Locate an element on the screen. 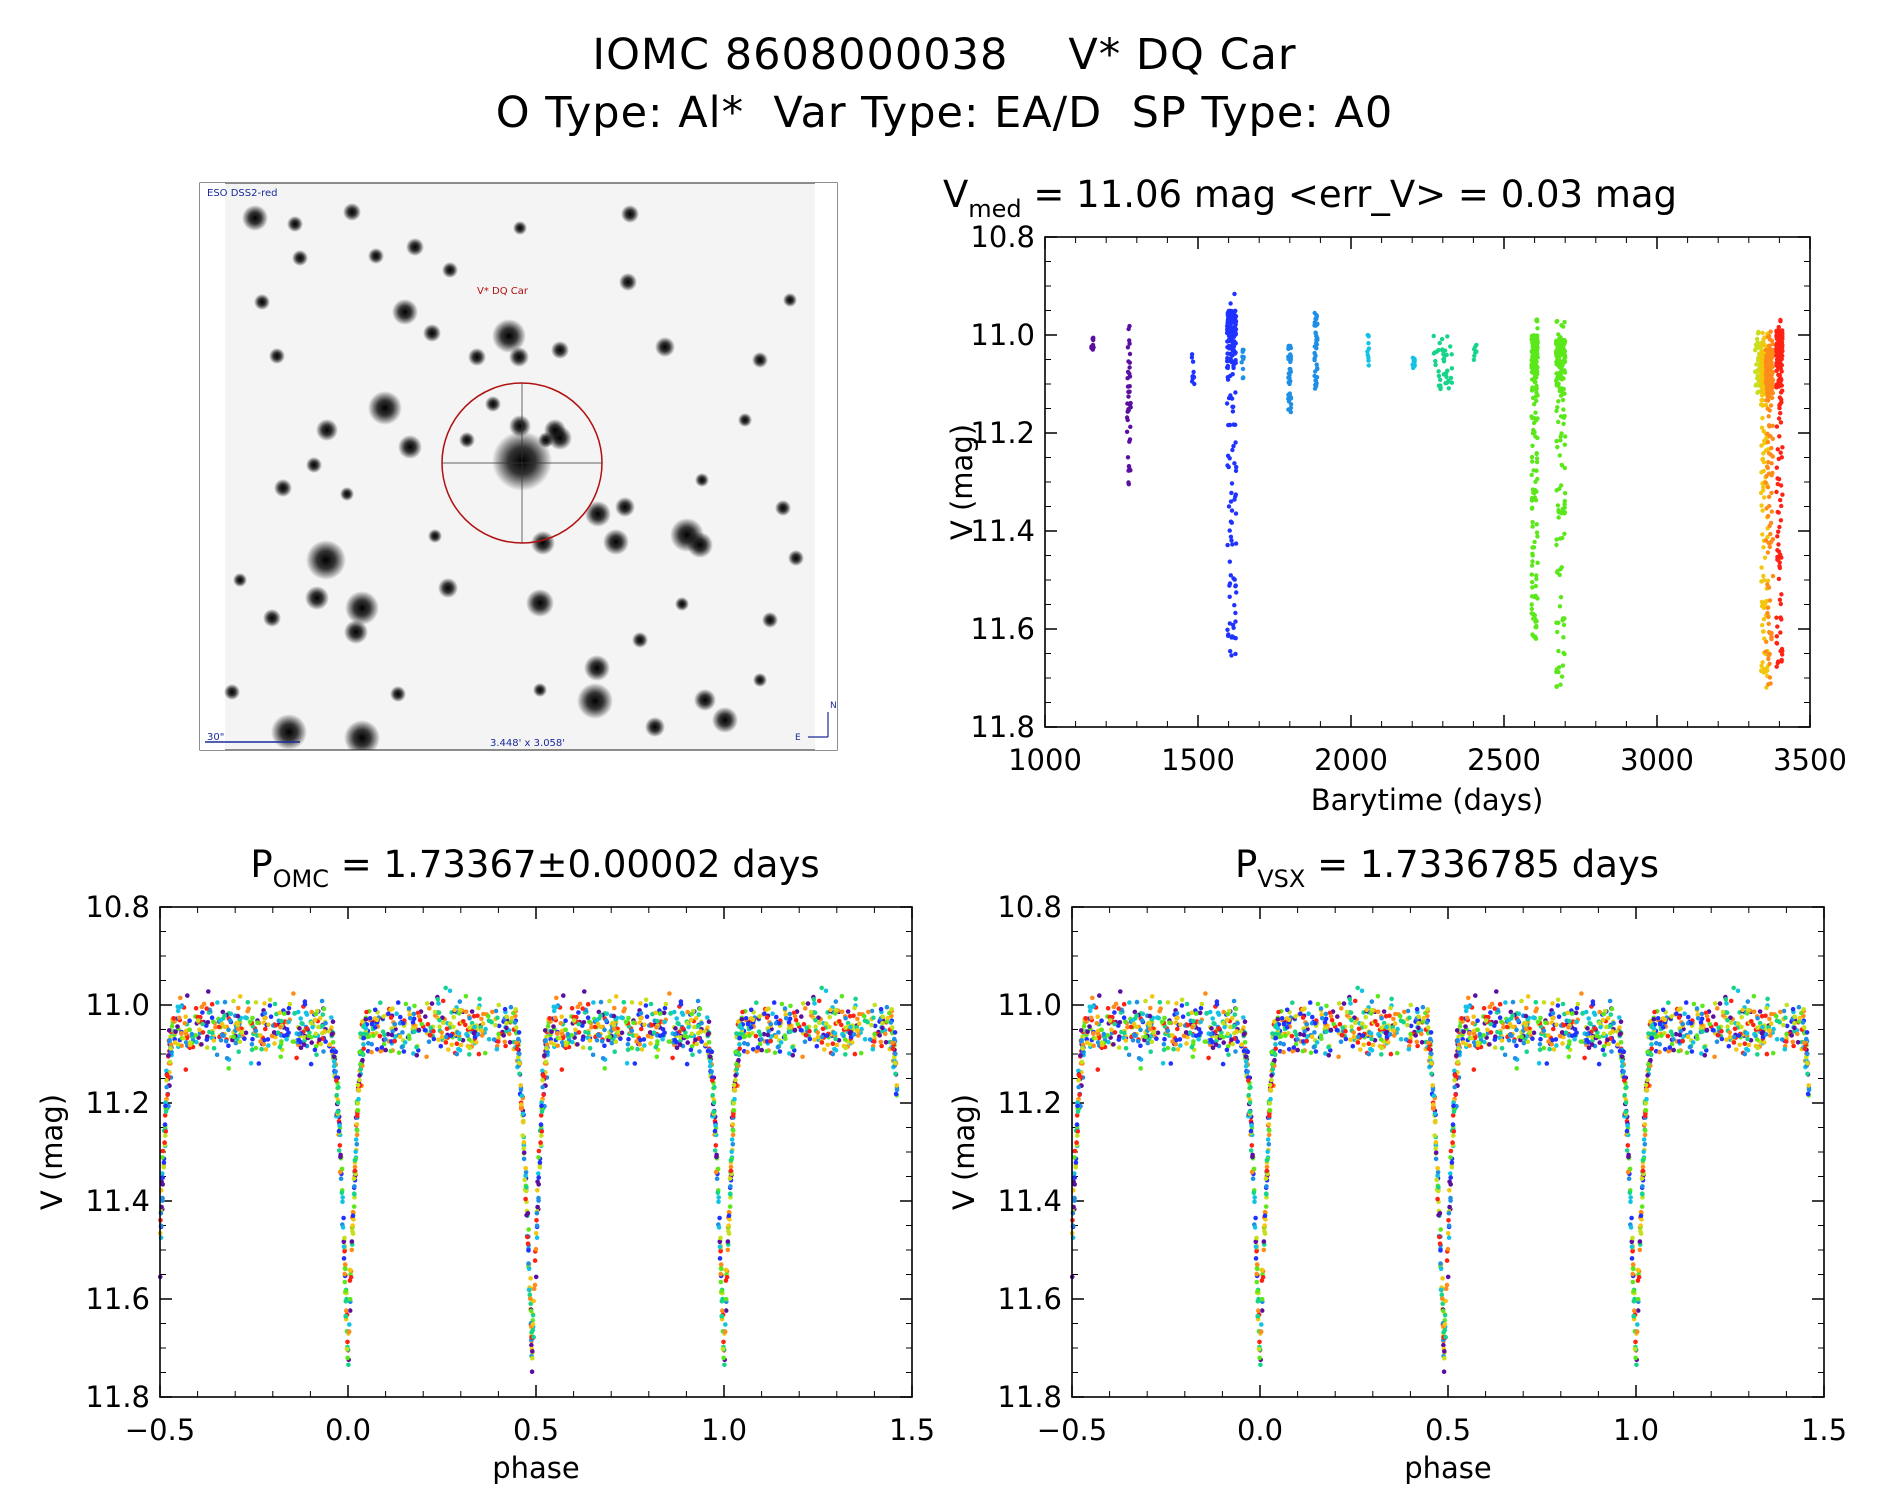 Image resolution: width=1889 pixels, height=1494 pixels. lightcurve-title-pre: V is located at coordinates (955, 194).